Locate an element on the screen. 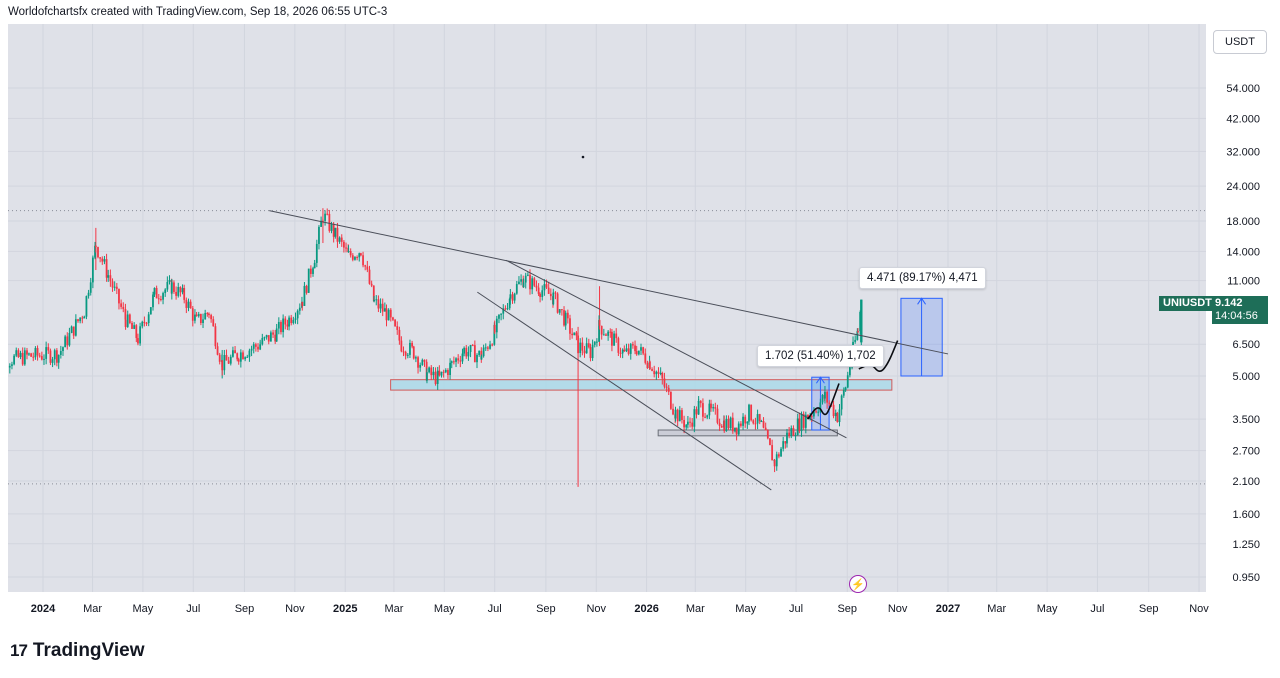  marker-dot is located at coordinates (583, 157).